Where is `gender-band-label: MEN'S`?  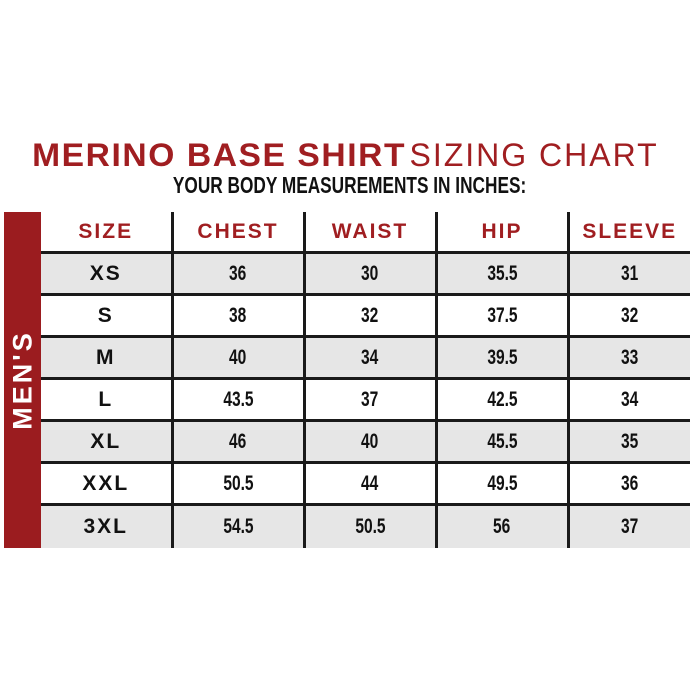 gender-band-label: MEN'S is located at coordinates (22, 380).